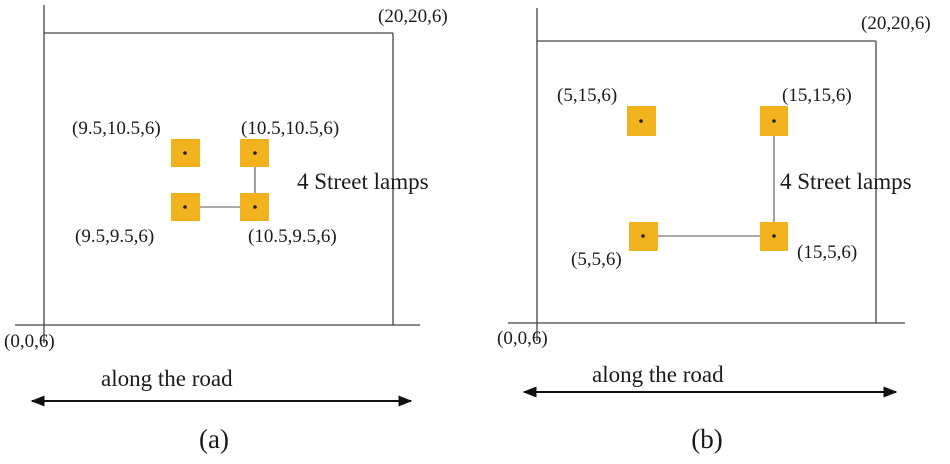  I want to click on panel-caption: (a), so click(214, 439).